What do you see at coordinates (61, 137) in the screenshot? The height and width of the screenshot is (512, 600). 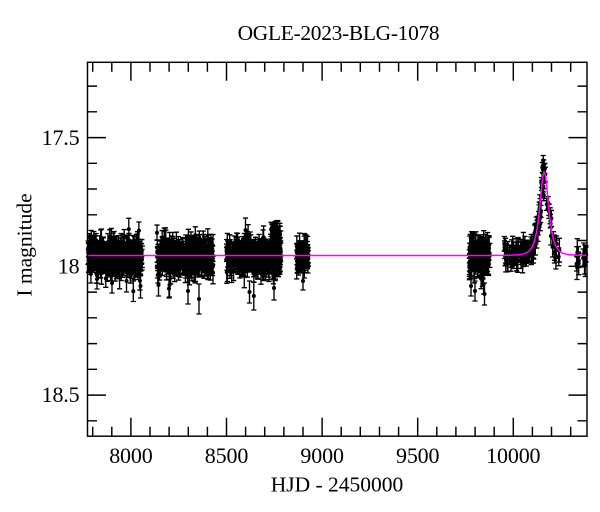 I see `svg-text: 17.5` at bounding box center [61, 137].